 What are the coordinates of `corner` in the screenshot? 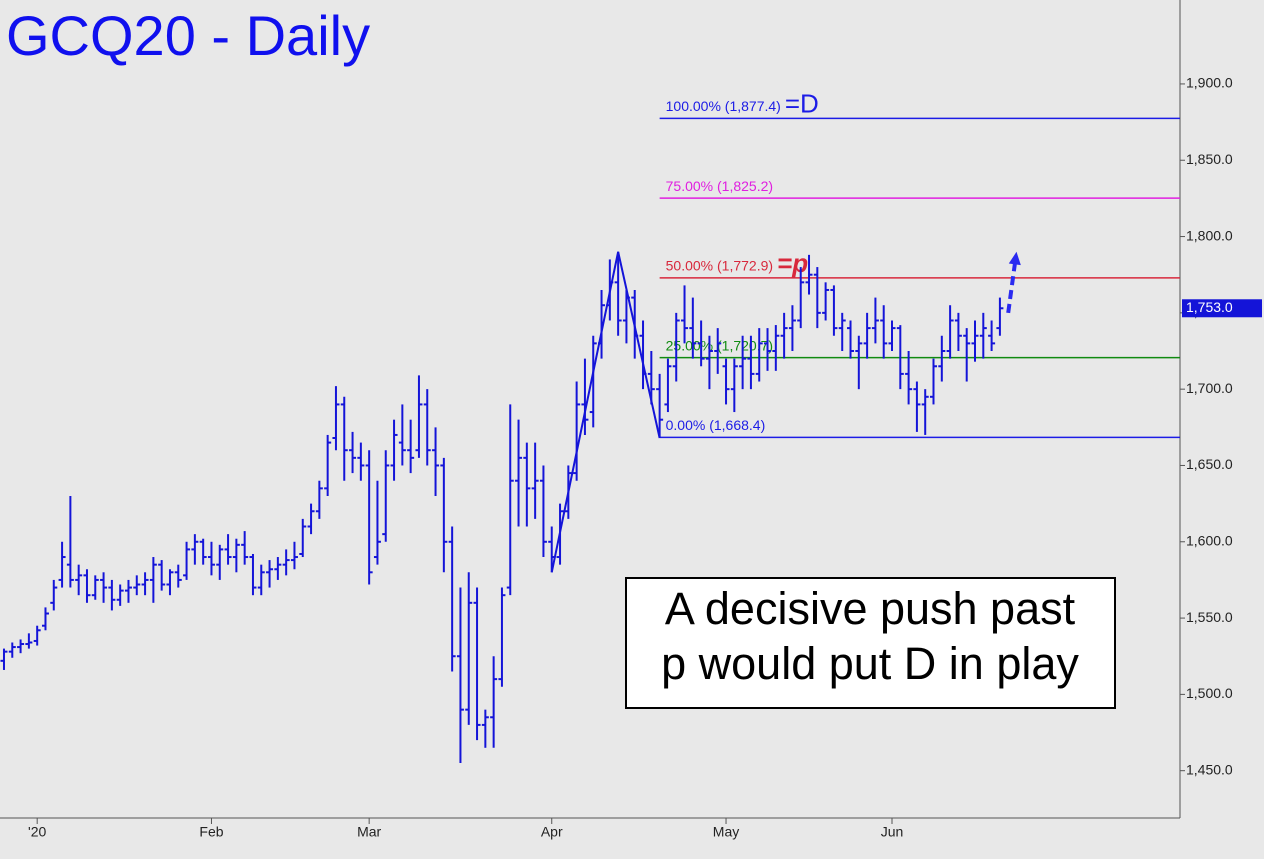 It's located at (1222, 838).